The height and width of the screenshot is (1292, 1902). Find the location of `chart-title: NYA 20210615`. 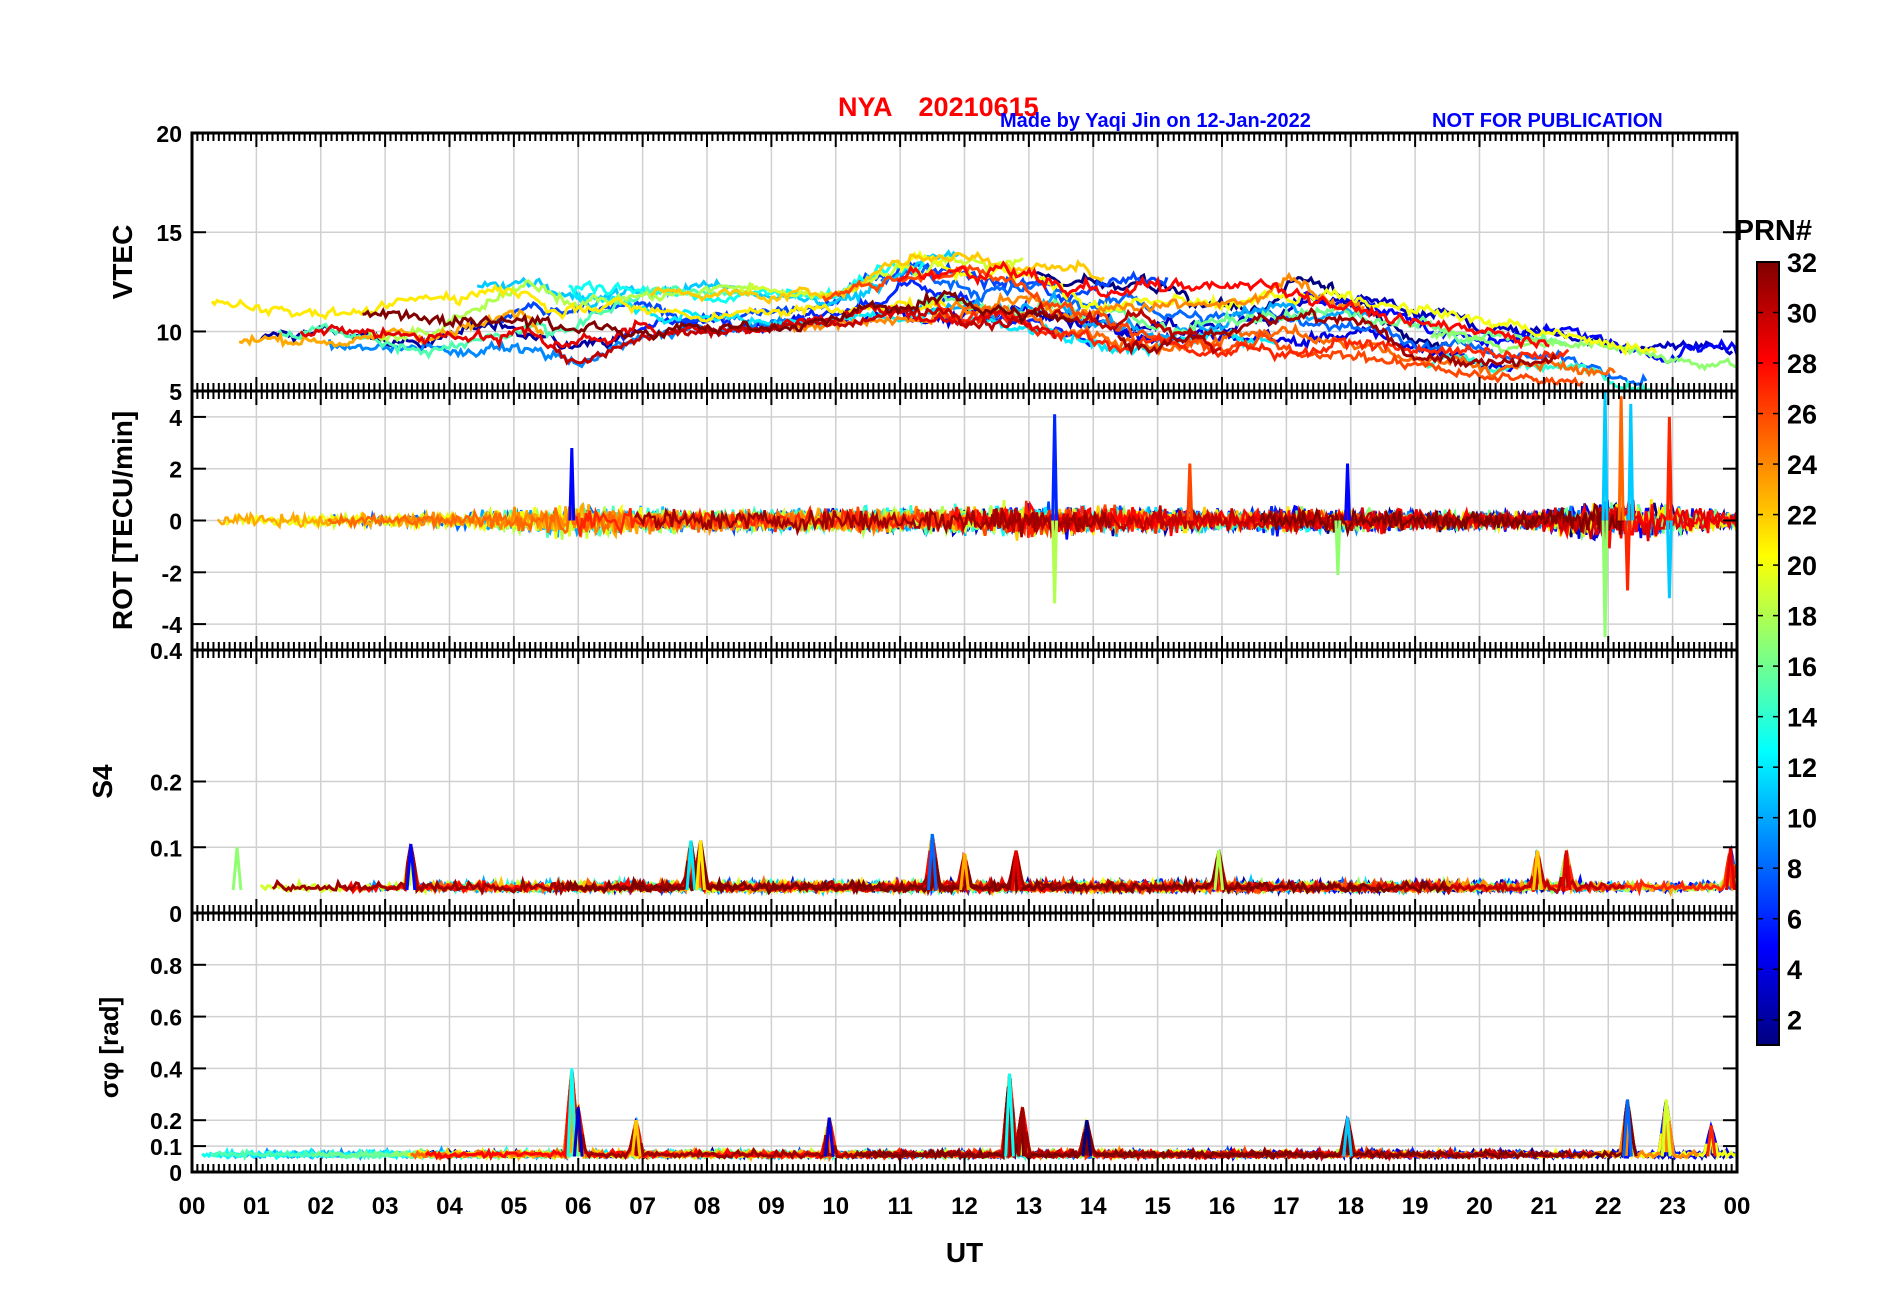

chart-title: NYA 20210615 is located at coordinates (938, 107).